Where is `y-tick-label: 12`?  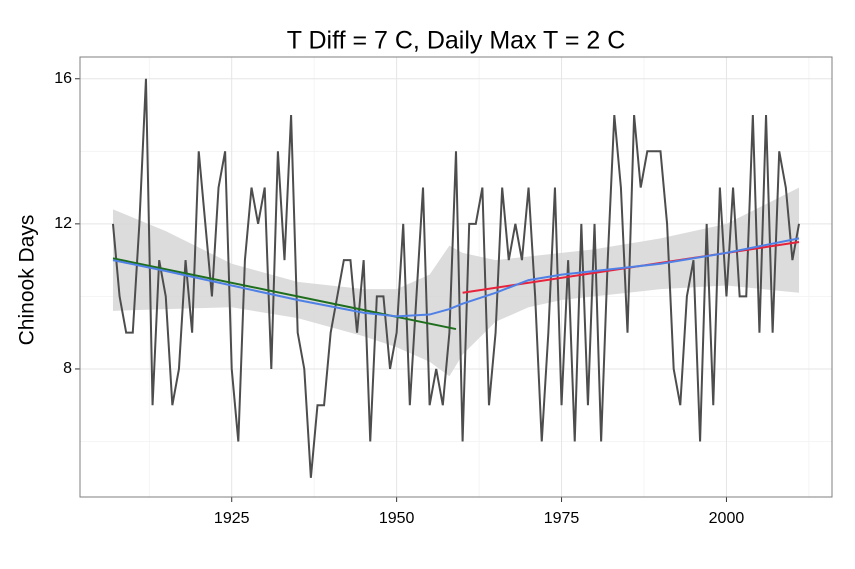 y-tick-label: 12 is located at coordinates (63, 223).